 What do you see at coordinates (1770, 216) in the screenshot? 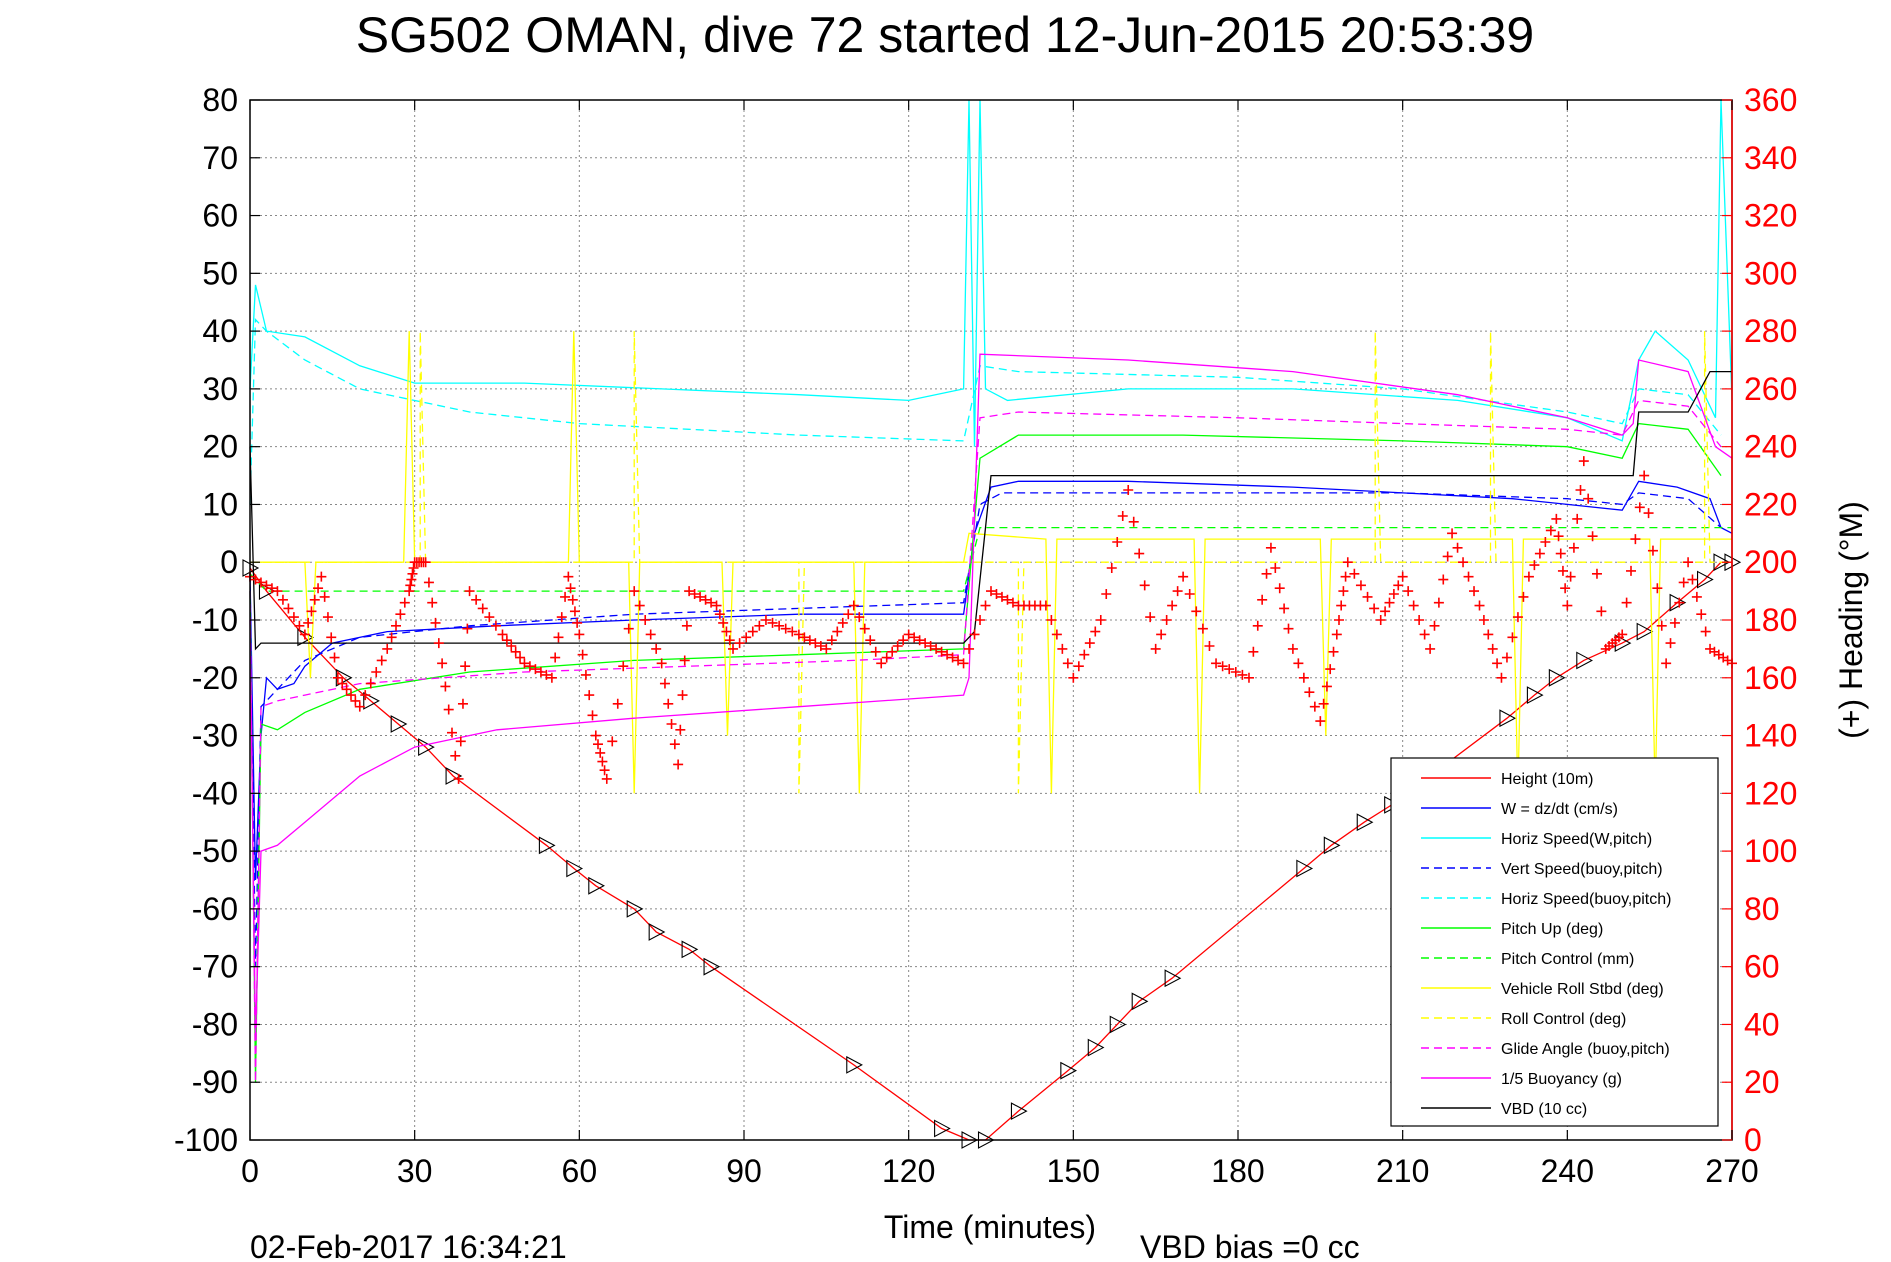
I see `y2-tick-label: 320` at bounding box center [1770, 216].